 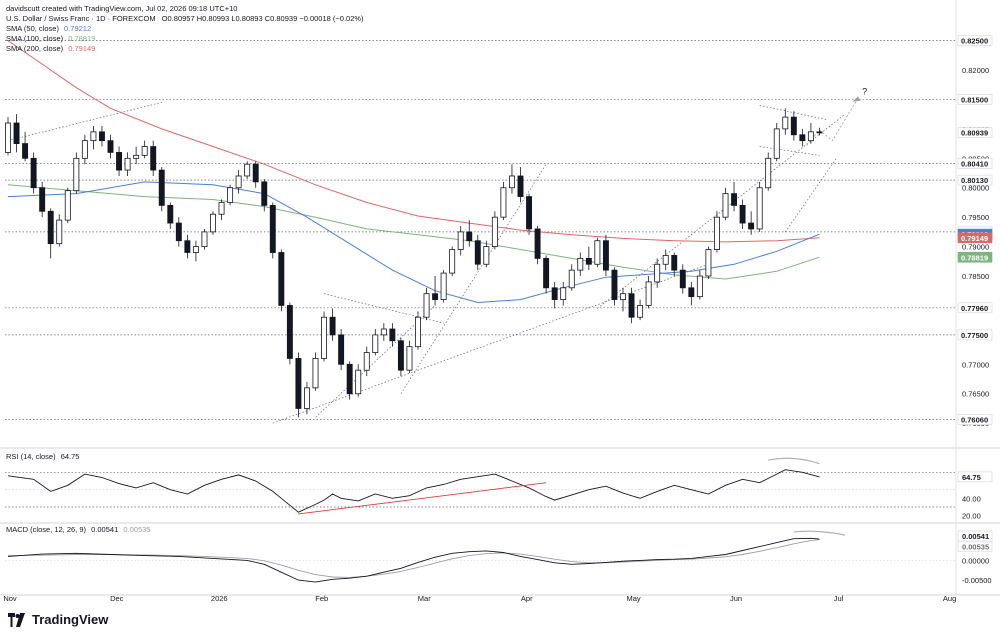 What do you see at coordinates (974, 420) in the screenshot?
I see `price-label-text: 0.76060` at bounding box center [974, 420].